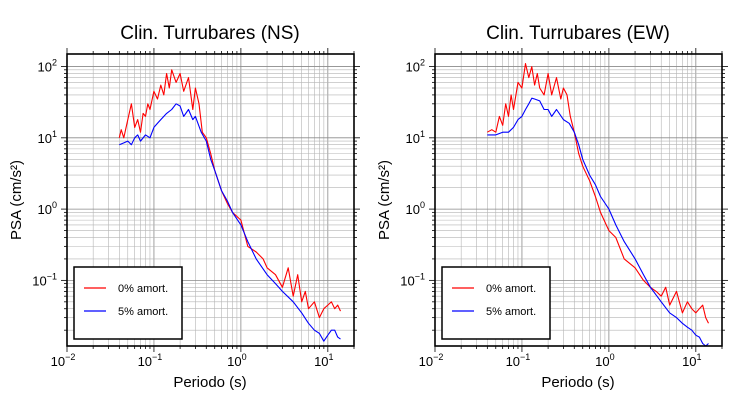 Image resolution: width=730 pixels, height=400 pixels. What do you see at coordinates (578, 33) in the screenshot?
I see `chart-title: Clin. Turrubares (EW)` at bounding box center [578, 33].